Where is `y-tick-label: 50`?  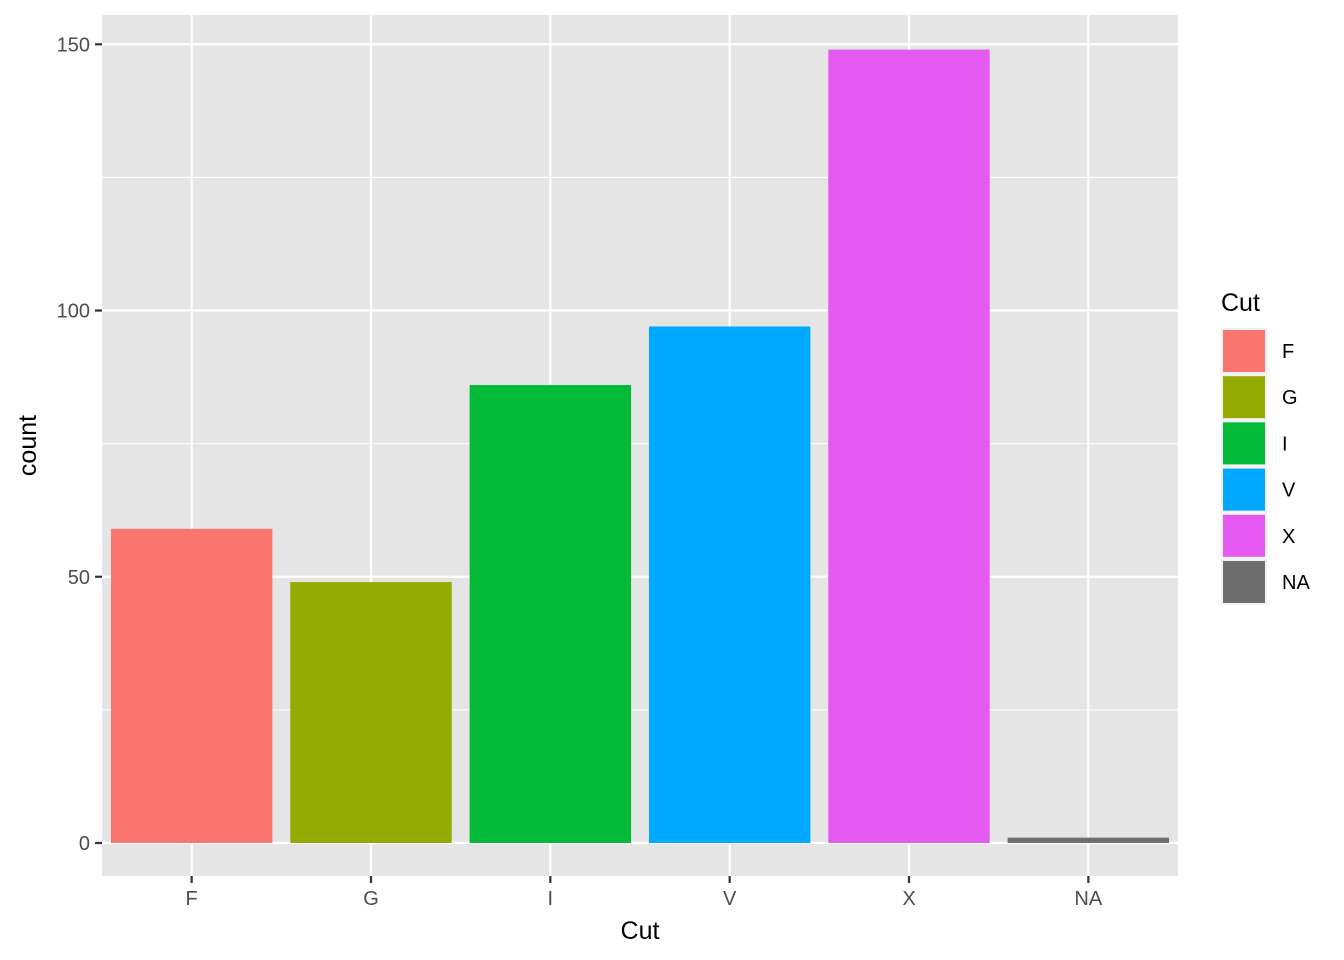
y-tick-label: 50 is located at coordinates (79, 578).